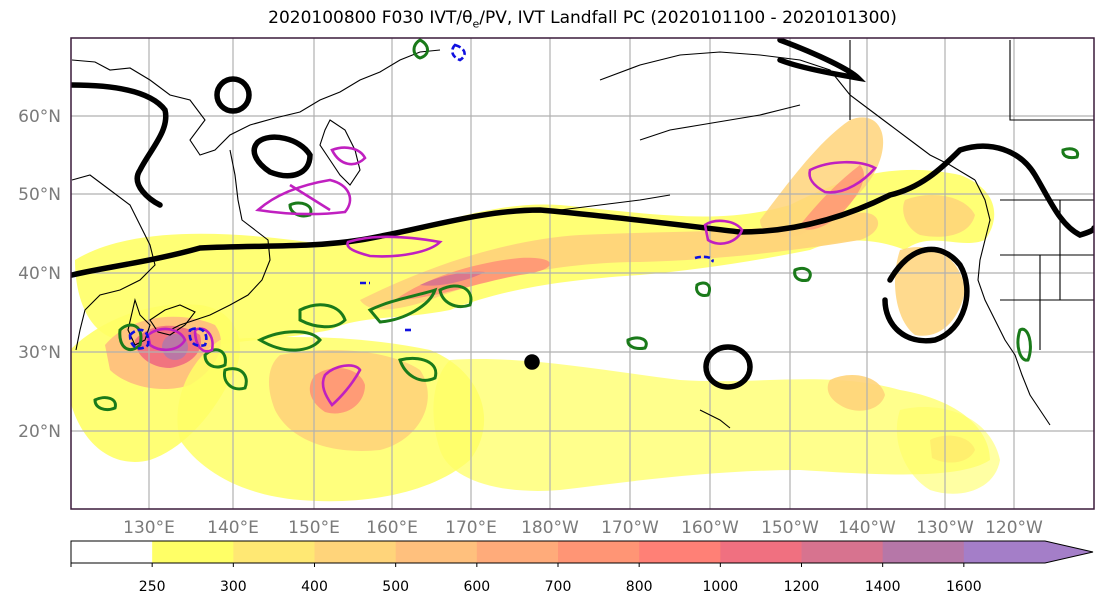 The image size is (1105, 603). I want to click on colorbar-label: 700, so click(558, 587).